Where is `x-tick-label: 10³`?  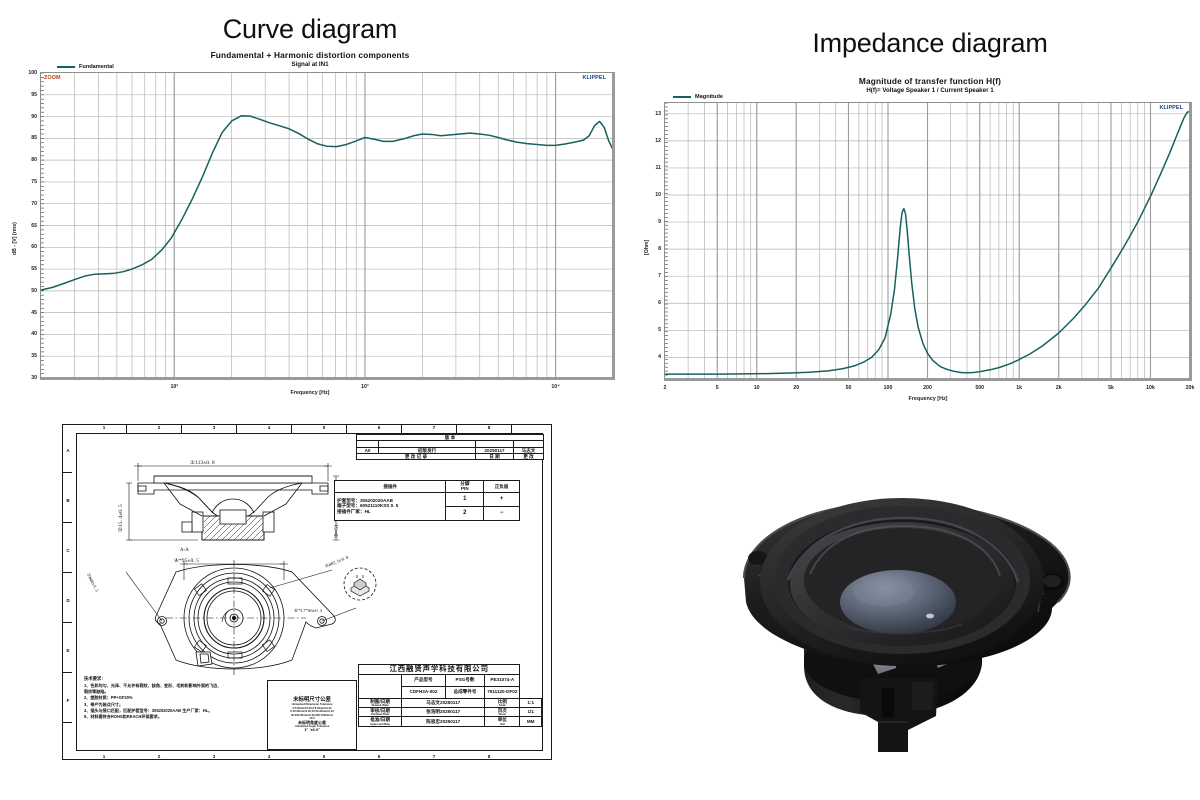 x-tick-label: 10³ is located at coordinates (365, 387).